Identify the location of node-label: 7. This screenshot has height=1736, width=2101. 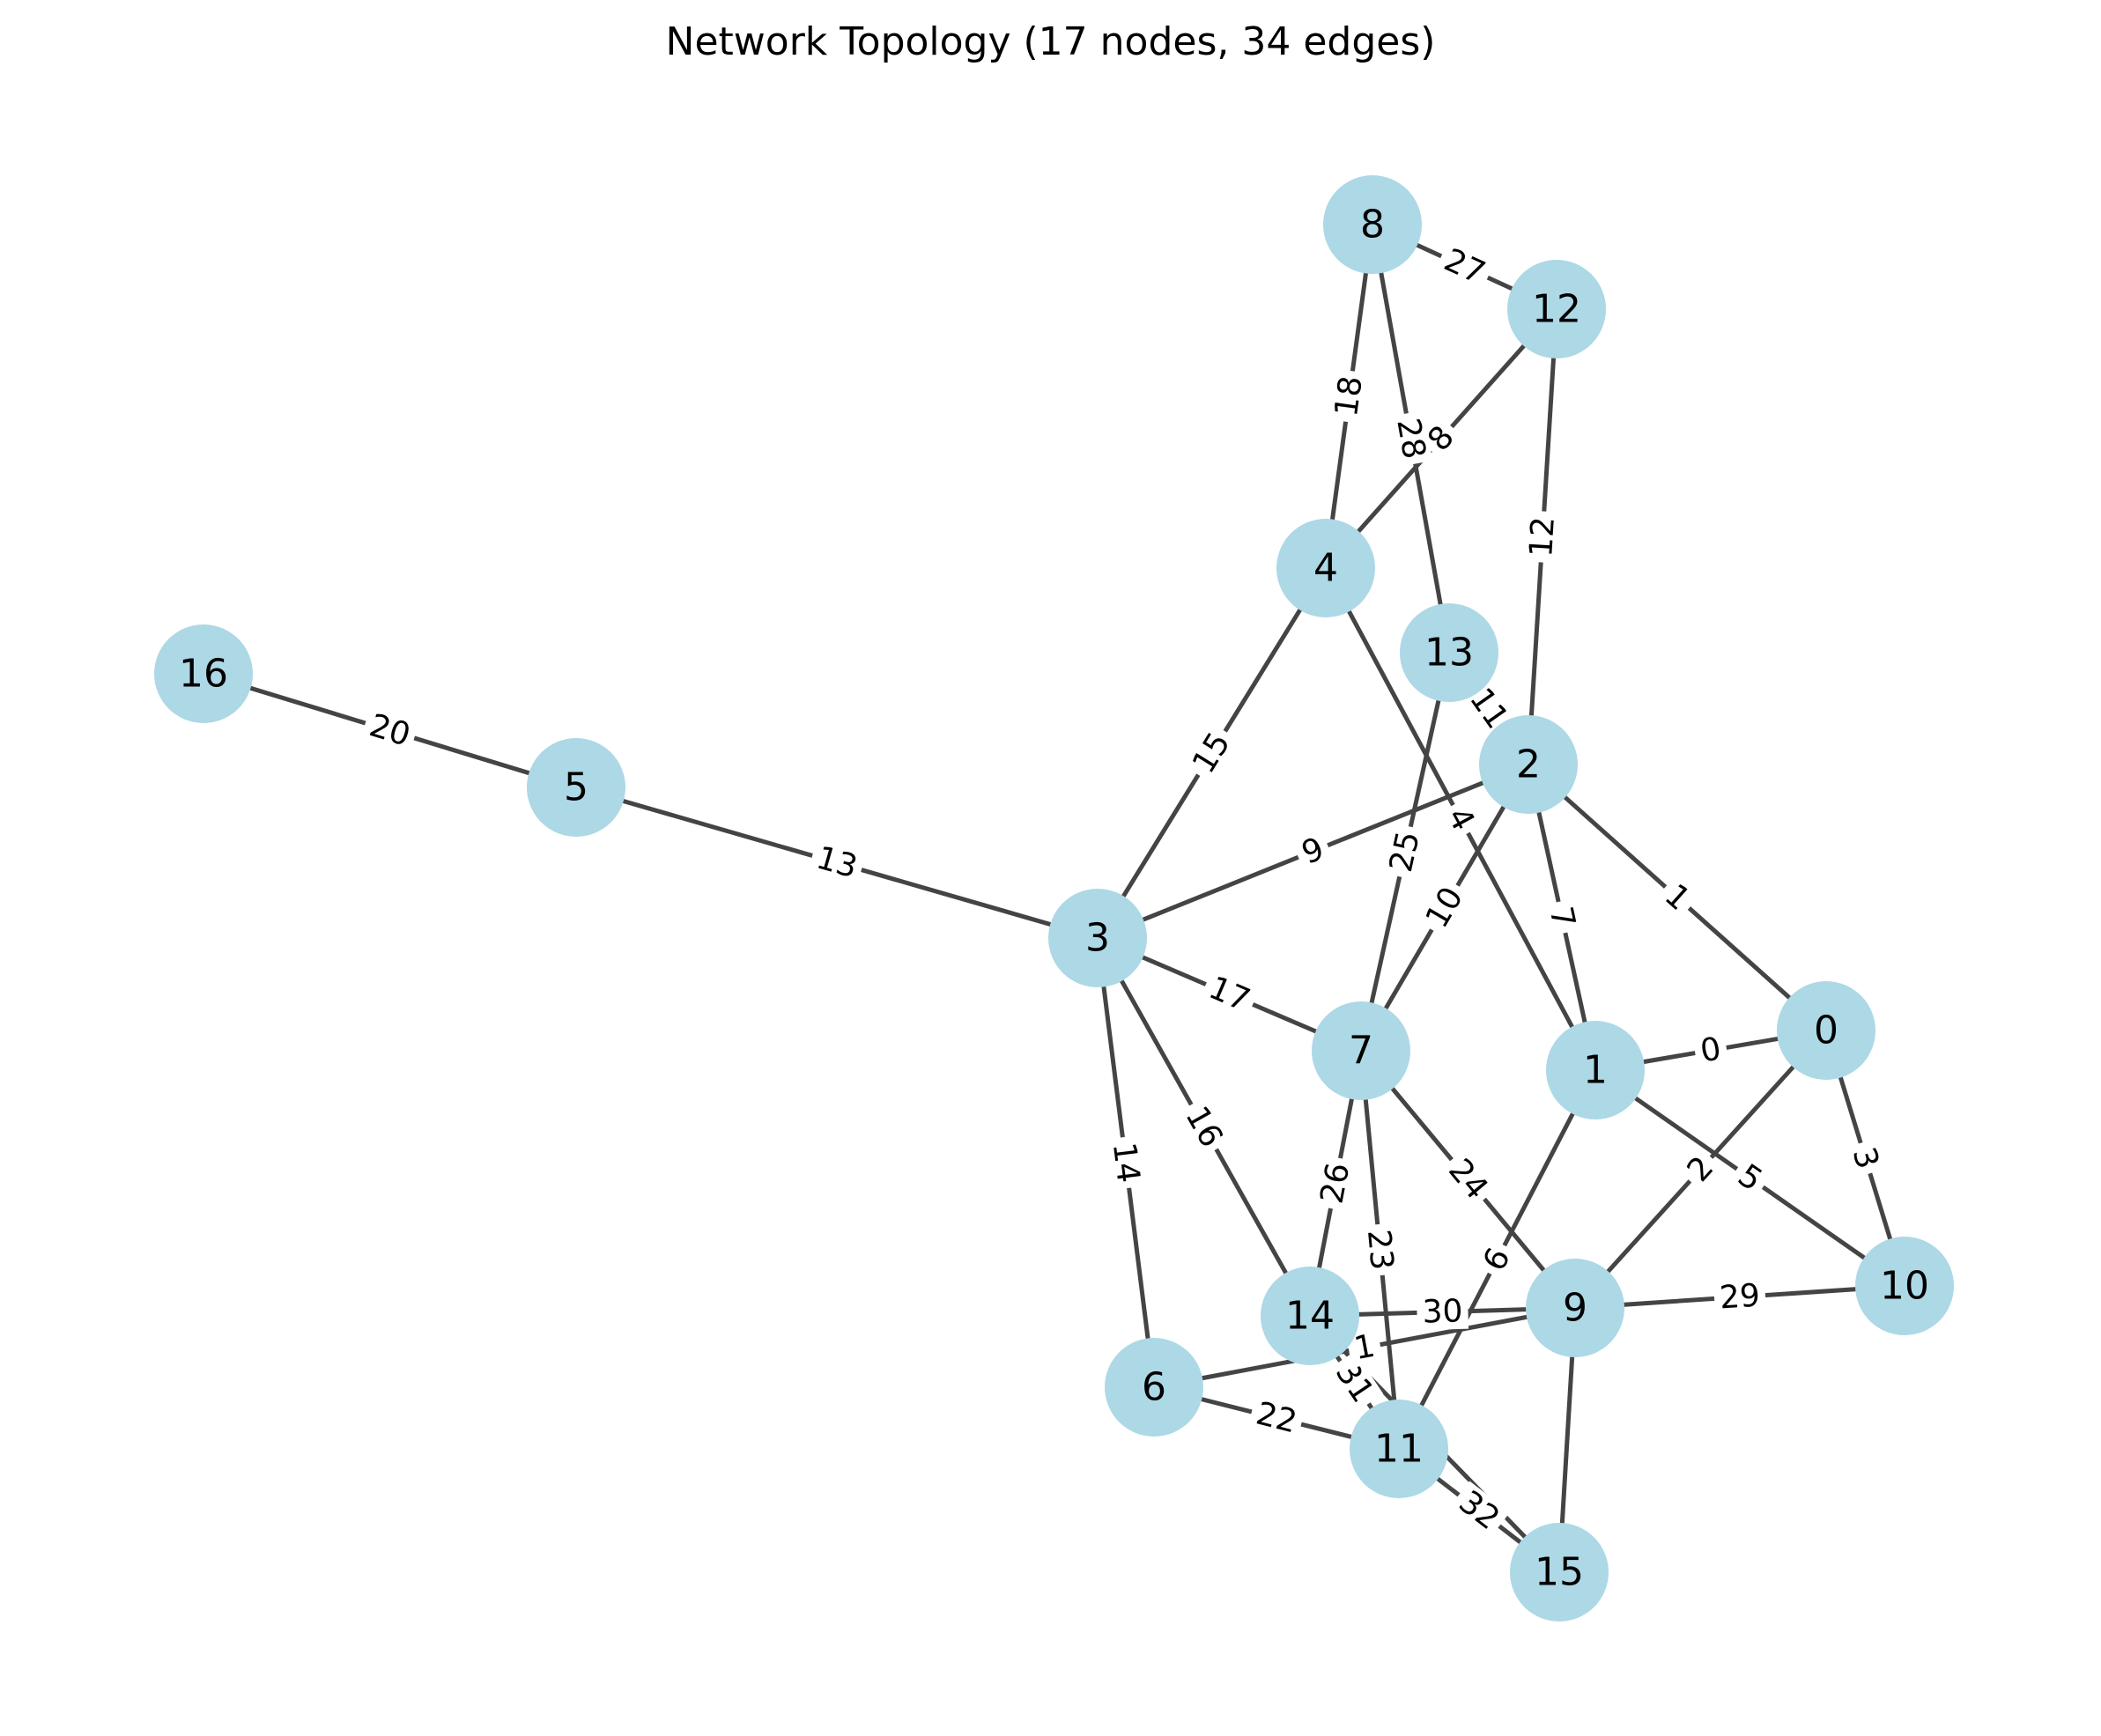
(1361, 1051).